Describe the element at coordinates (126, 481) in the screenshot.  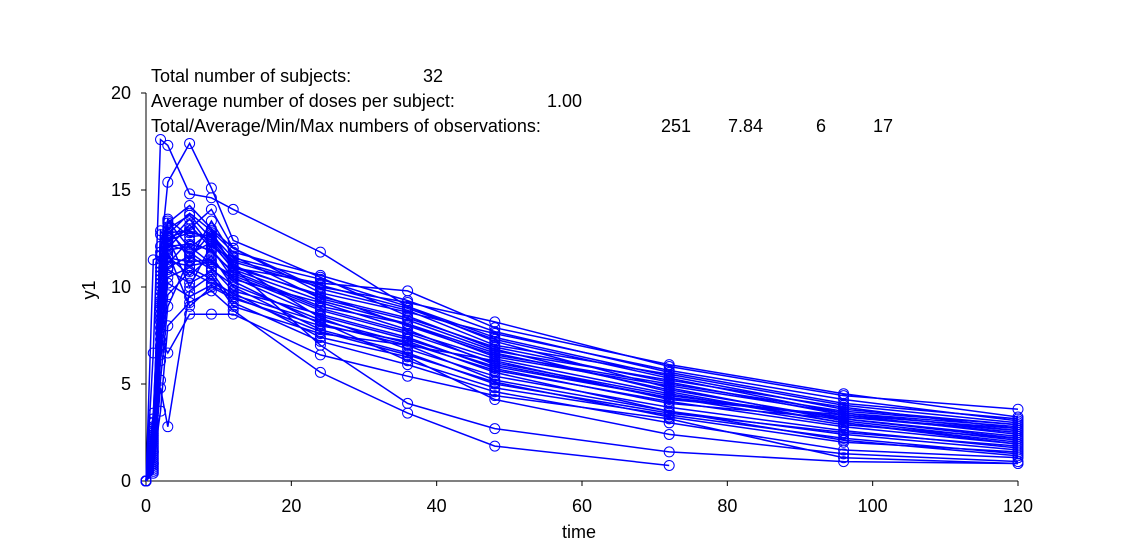
I see `y-tick-label: 0` at that location.